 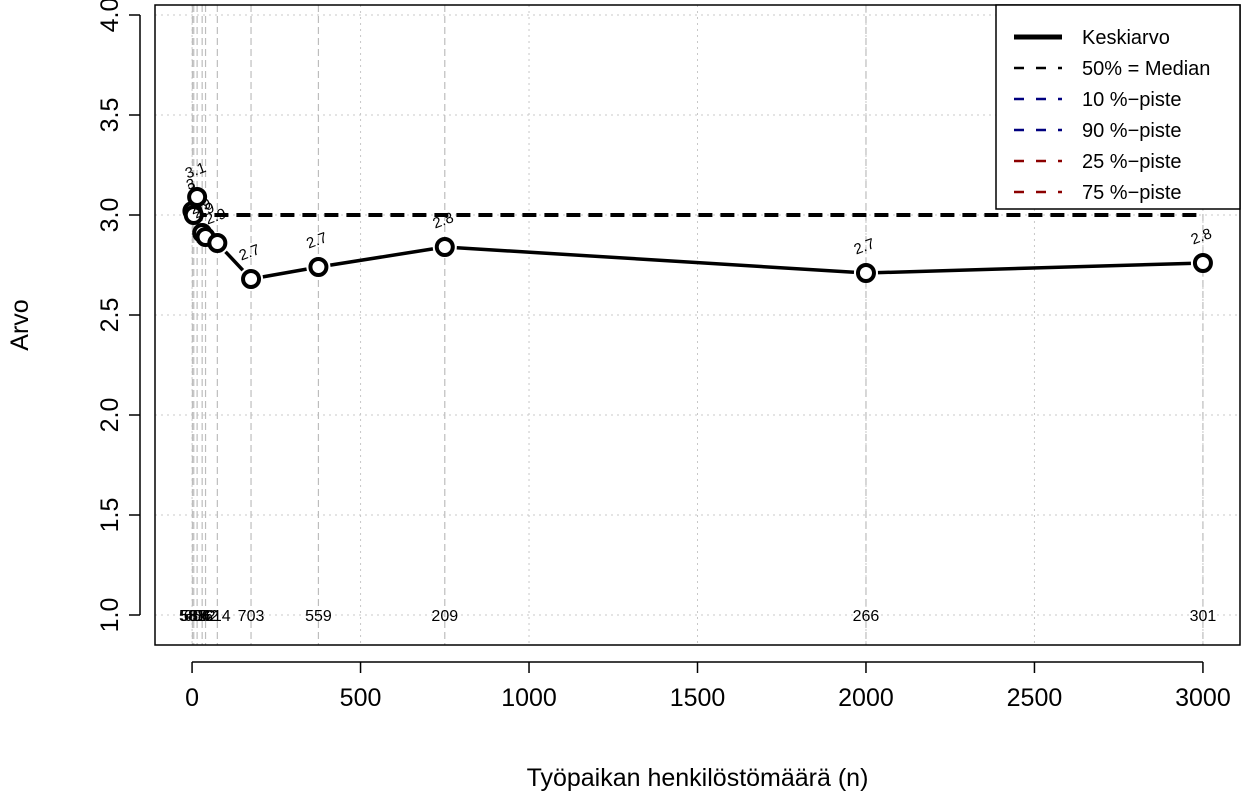 I want to click on y-tick-label: 1.5, so click(x=110, y=515).